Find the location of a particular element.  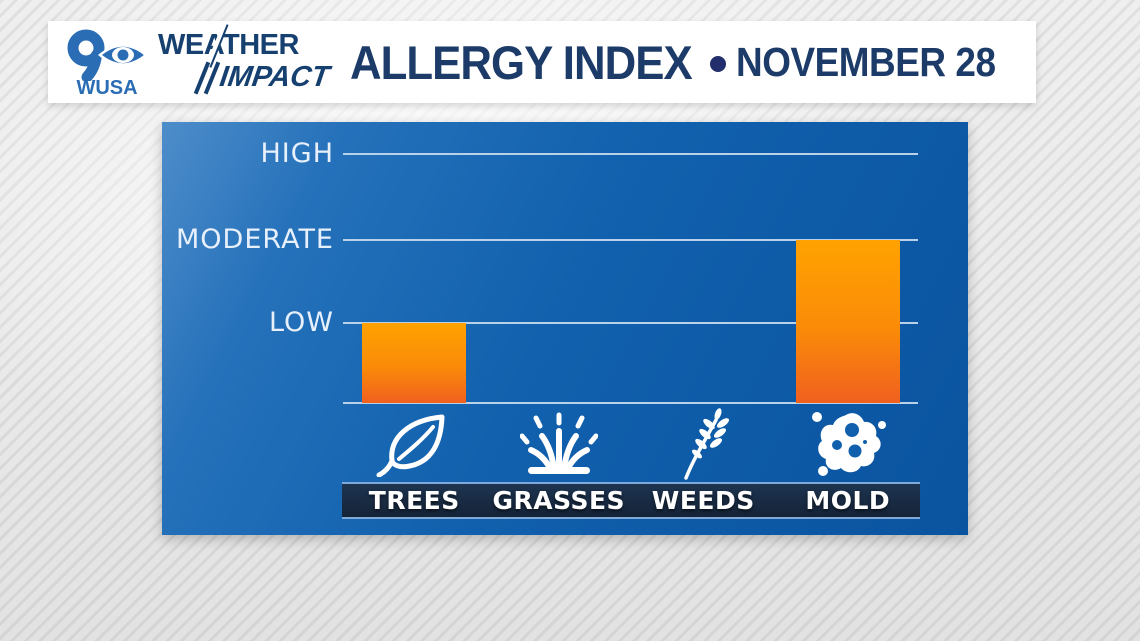

gridline-moderate is located at coordinates (630, 240).